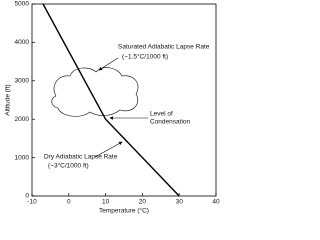 The image size is (320, 240). What do you see at coordinates (124, 211) in the screenshot?
I see `x-axis-label: Temperature (°C)` at bounding box center [124, 211].